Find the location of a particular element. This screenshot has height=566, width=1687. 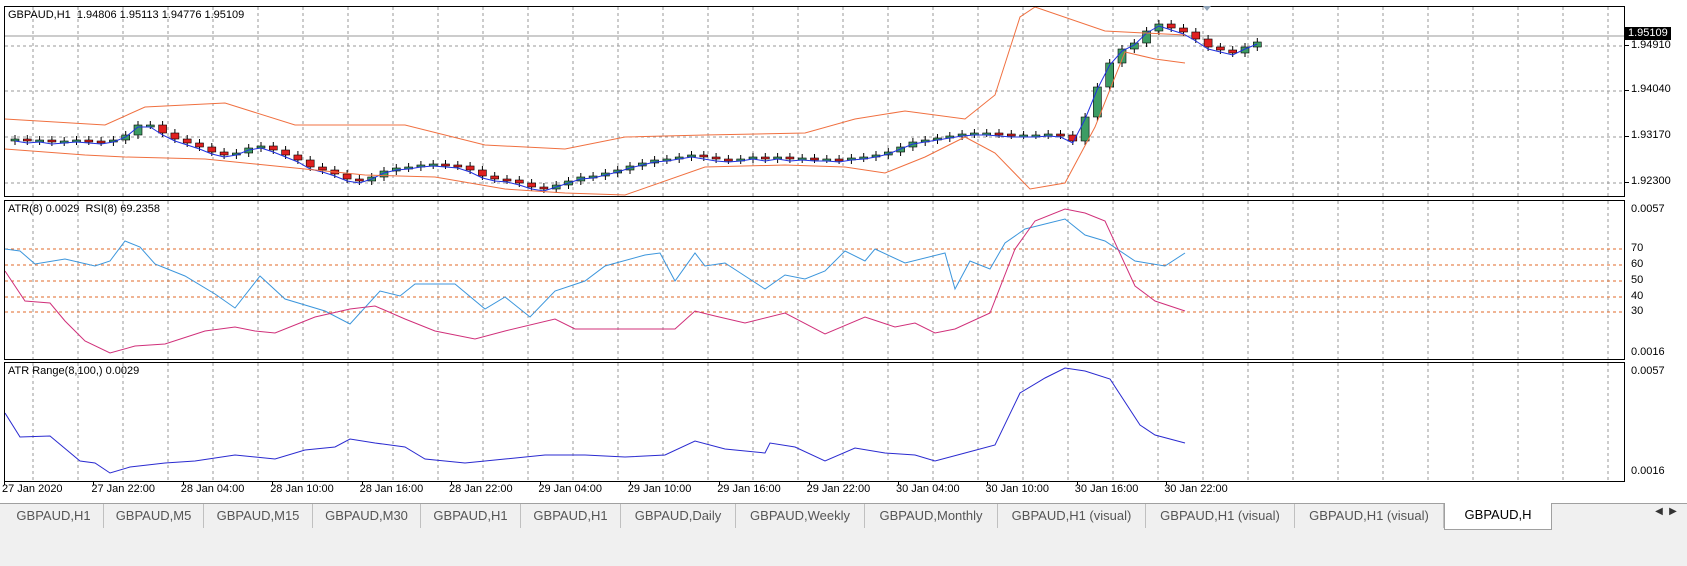

time-label: 30 Jan 10:00 is located at coordinates (1017, 489).